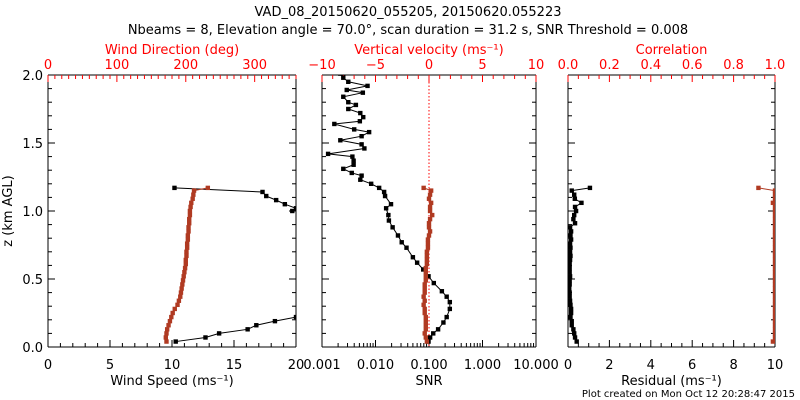 The width and height of the screenshot is (800, 400). What do you see at coordinates (321, 365) in the screenshot?
I see `x-tick-label: 0.001` at bounding box center [321, 365].